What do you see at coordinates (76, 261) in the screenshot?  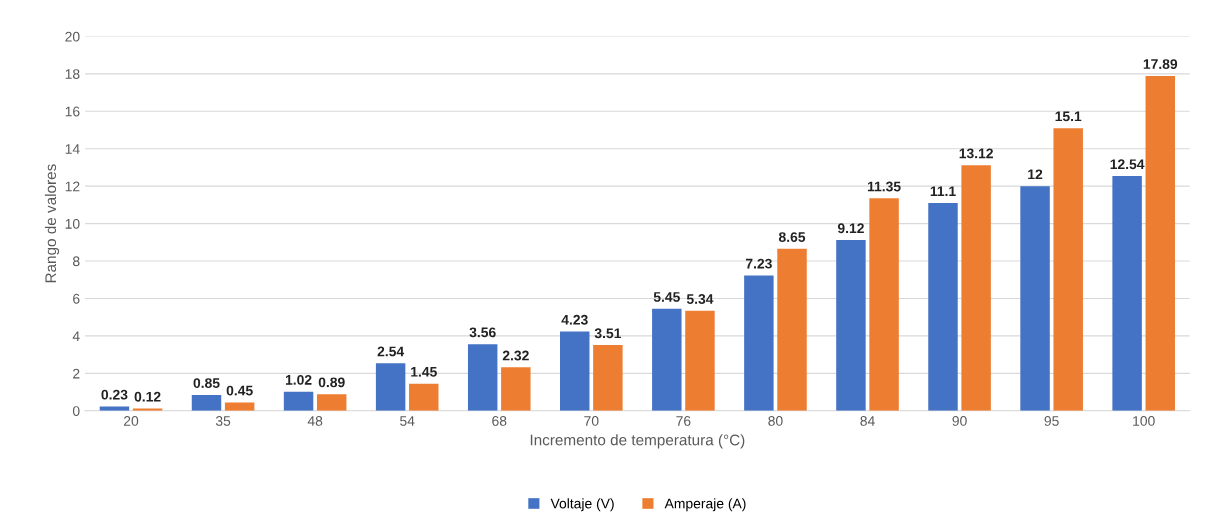 I see `y-tick-label: 8` at bounding box center [76, 261].